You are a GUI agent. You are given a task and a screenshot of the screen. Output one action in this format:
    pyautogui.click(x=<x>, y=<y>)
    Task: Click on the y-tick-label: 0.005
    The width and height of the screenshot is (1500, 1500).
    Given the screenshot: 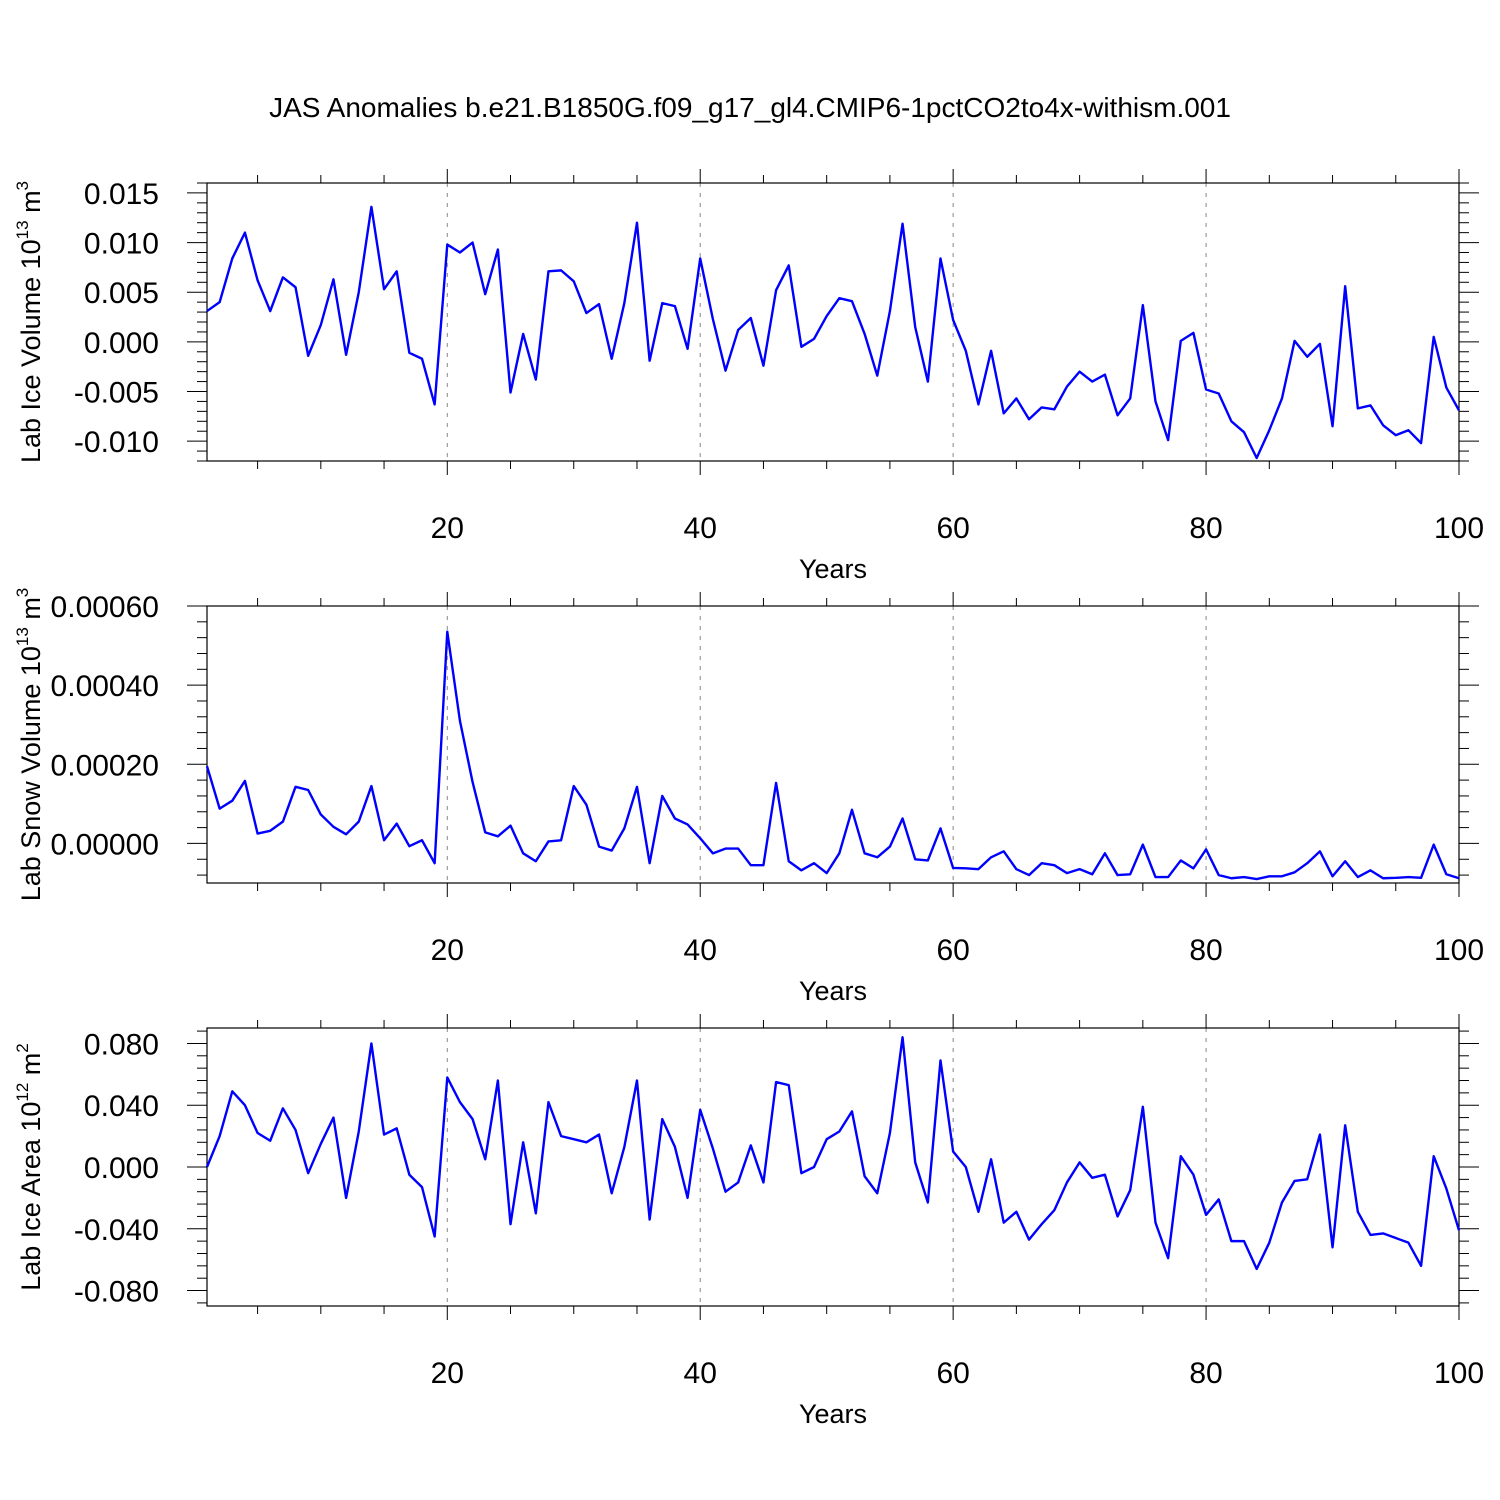 What is the action you would take?
    pyautogui.click(x=121, y=293)
    